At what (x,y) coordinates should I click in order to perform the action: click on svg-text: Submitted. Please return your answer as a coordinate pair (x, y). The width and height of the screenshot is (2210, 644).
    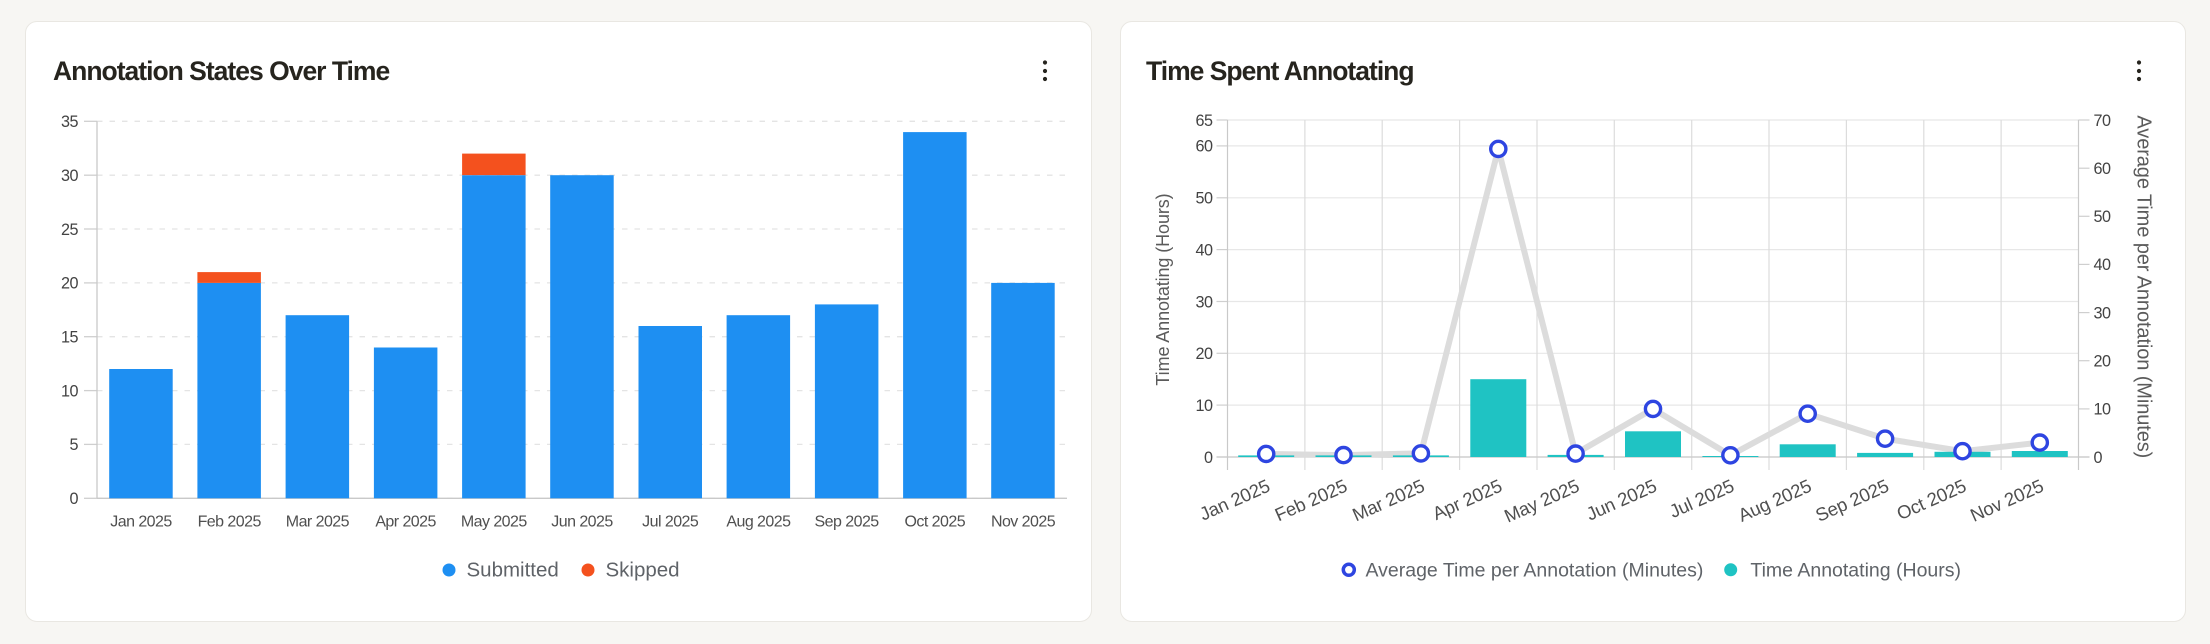
    Looking at the image, I should click on (513, 569).